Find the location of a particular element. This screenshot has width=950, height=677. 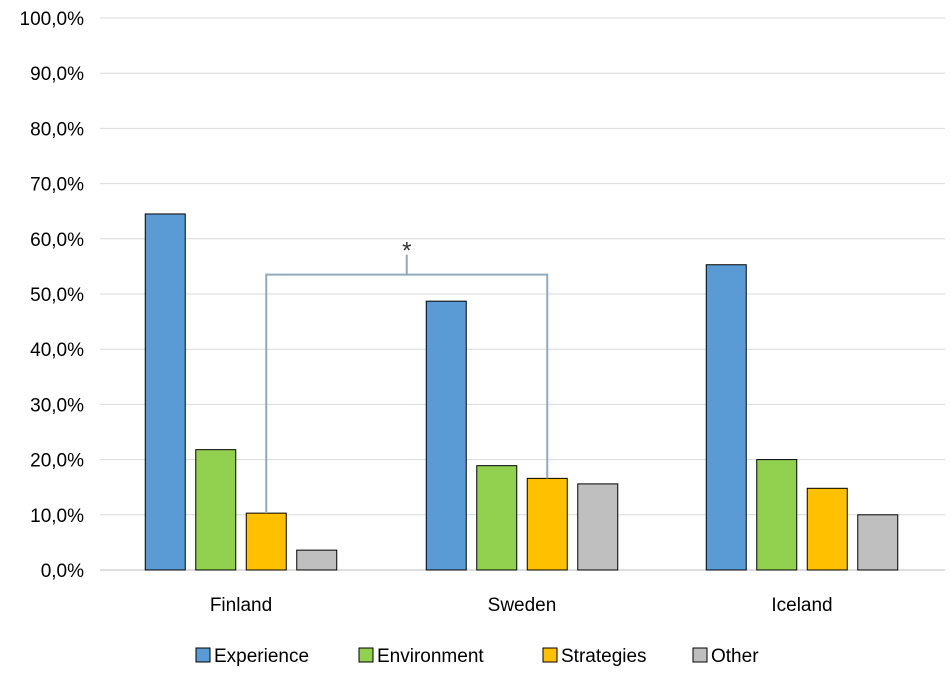

bar-other-finland is located at coordinates (317, 560).